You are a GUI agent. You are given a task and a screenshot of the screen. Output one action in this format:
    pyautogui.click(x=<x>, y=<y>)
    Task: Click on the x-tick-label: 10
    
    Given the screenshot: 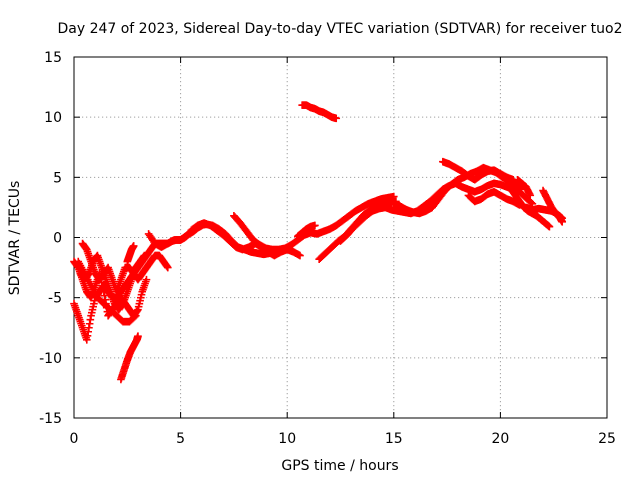 What is the action you would take?
    pyautogui.click(x=287, y=439)
    